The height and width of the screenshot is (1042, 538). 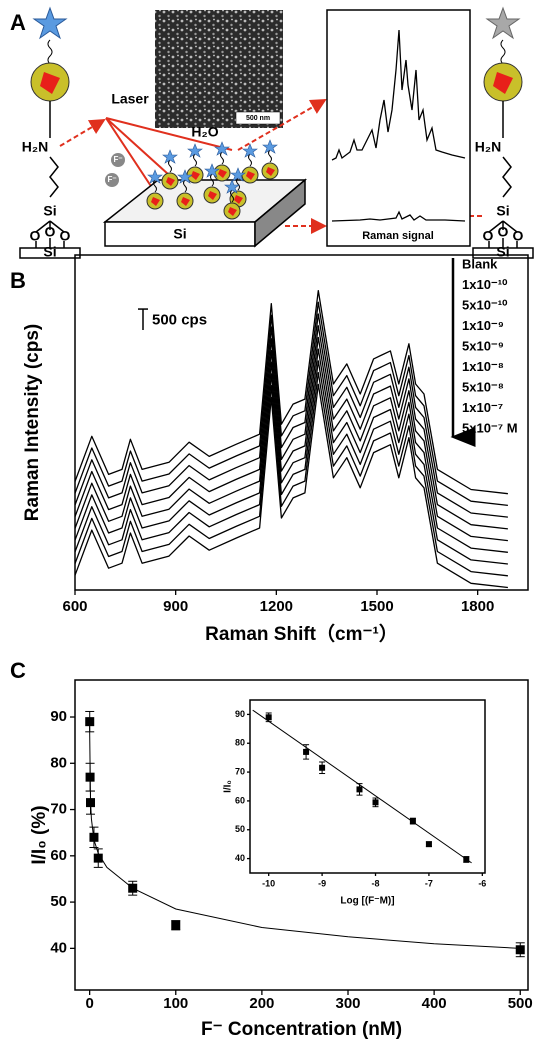 I want to click on legend-entry: 5x10⁻⁷ M, so click(x=490, y=427).